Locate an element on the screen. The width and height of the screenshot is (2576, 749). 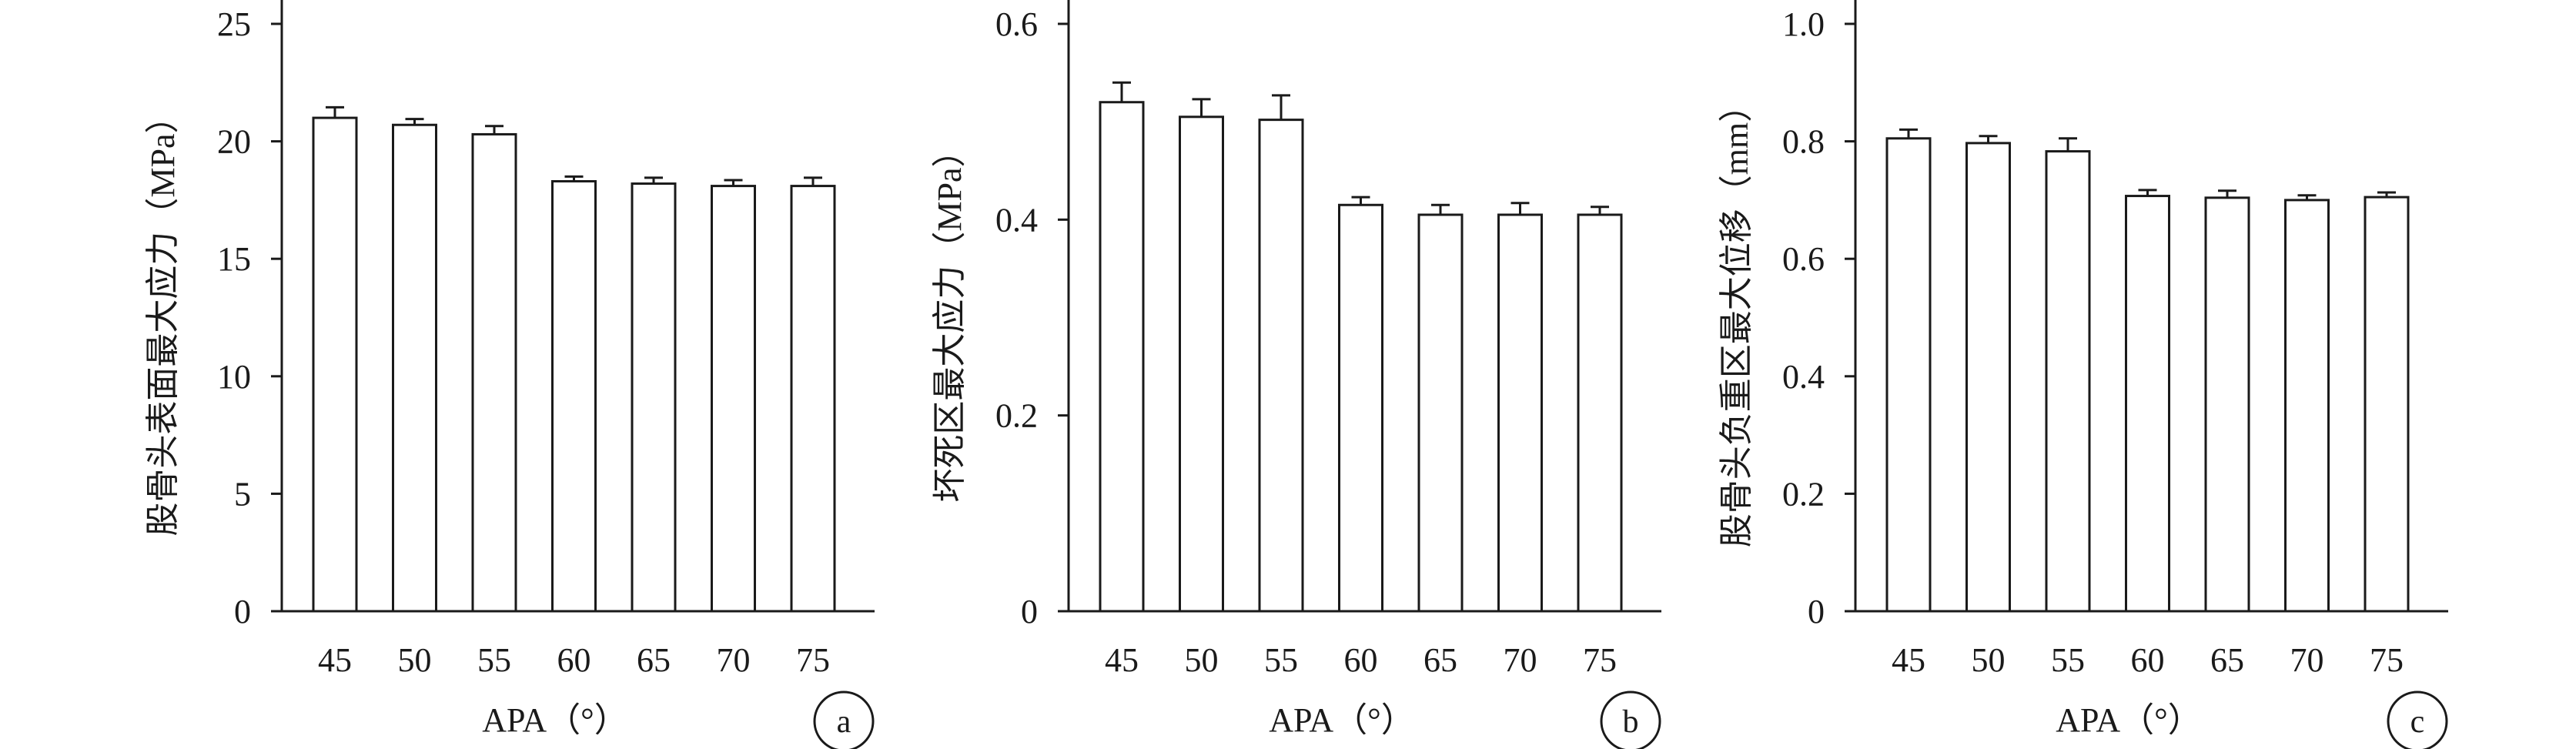
y-tick-label: 20 is located at coordinates (234, 142).